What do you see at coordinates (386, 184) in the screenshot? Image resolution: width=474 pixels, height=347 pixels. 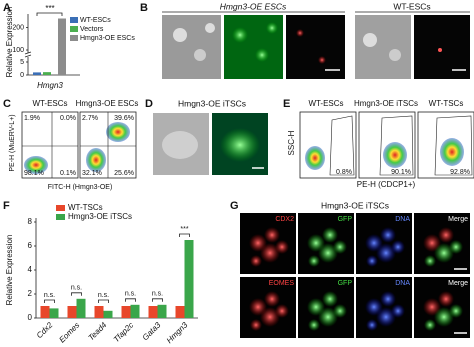 I see `x-label: PE-H (CDCP1+)` at bounding box center [386, 184].